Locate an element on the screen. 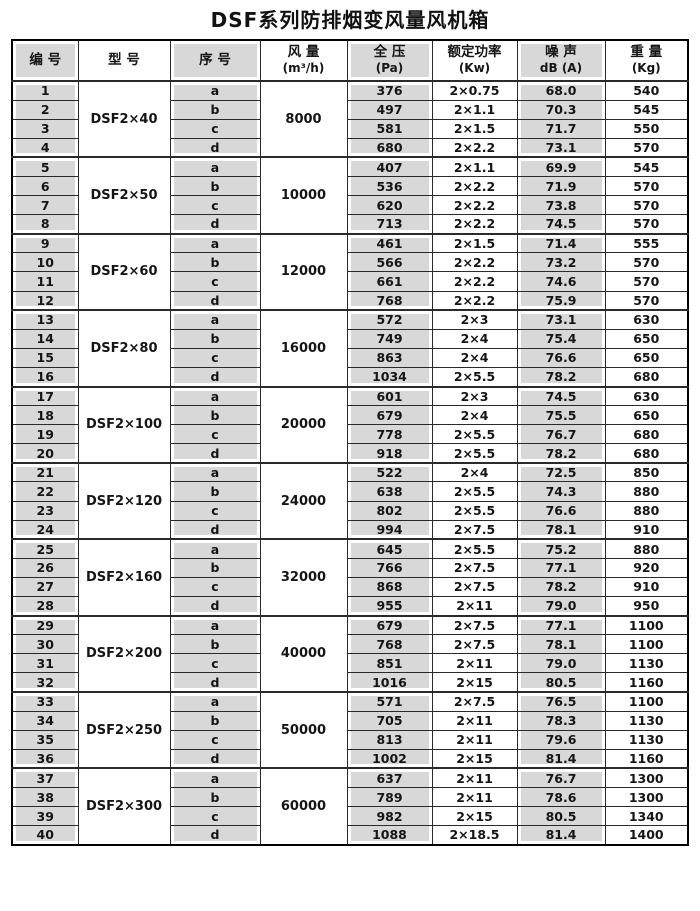 The image size is (700, 911). header-row: 编 号 型 号 序 号 风 量 (m³/h) 全 压 (Pa) 额定功率 (K is located at coordinates (350, 60).